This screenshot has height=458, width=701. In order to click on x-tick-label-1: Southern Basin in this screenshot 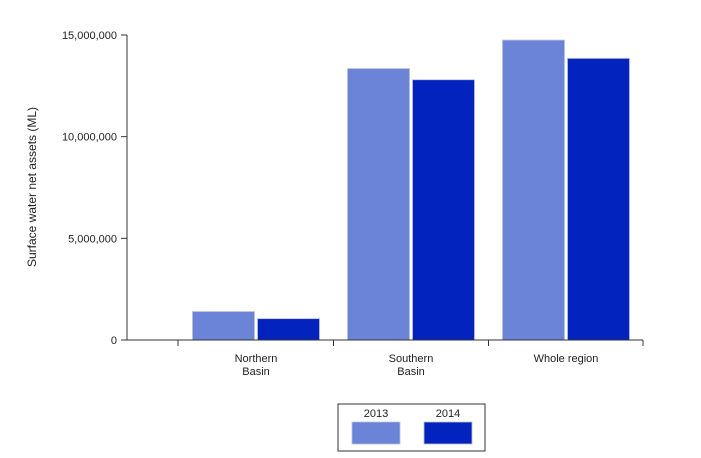, I will do `click(411, 365)`.